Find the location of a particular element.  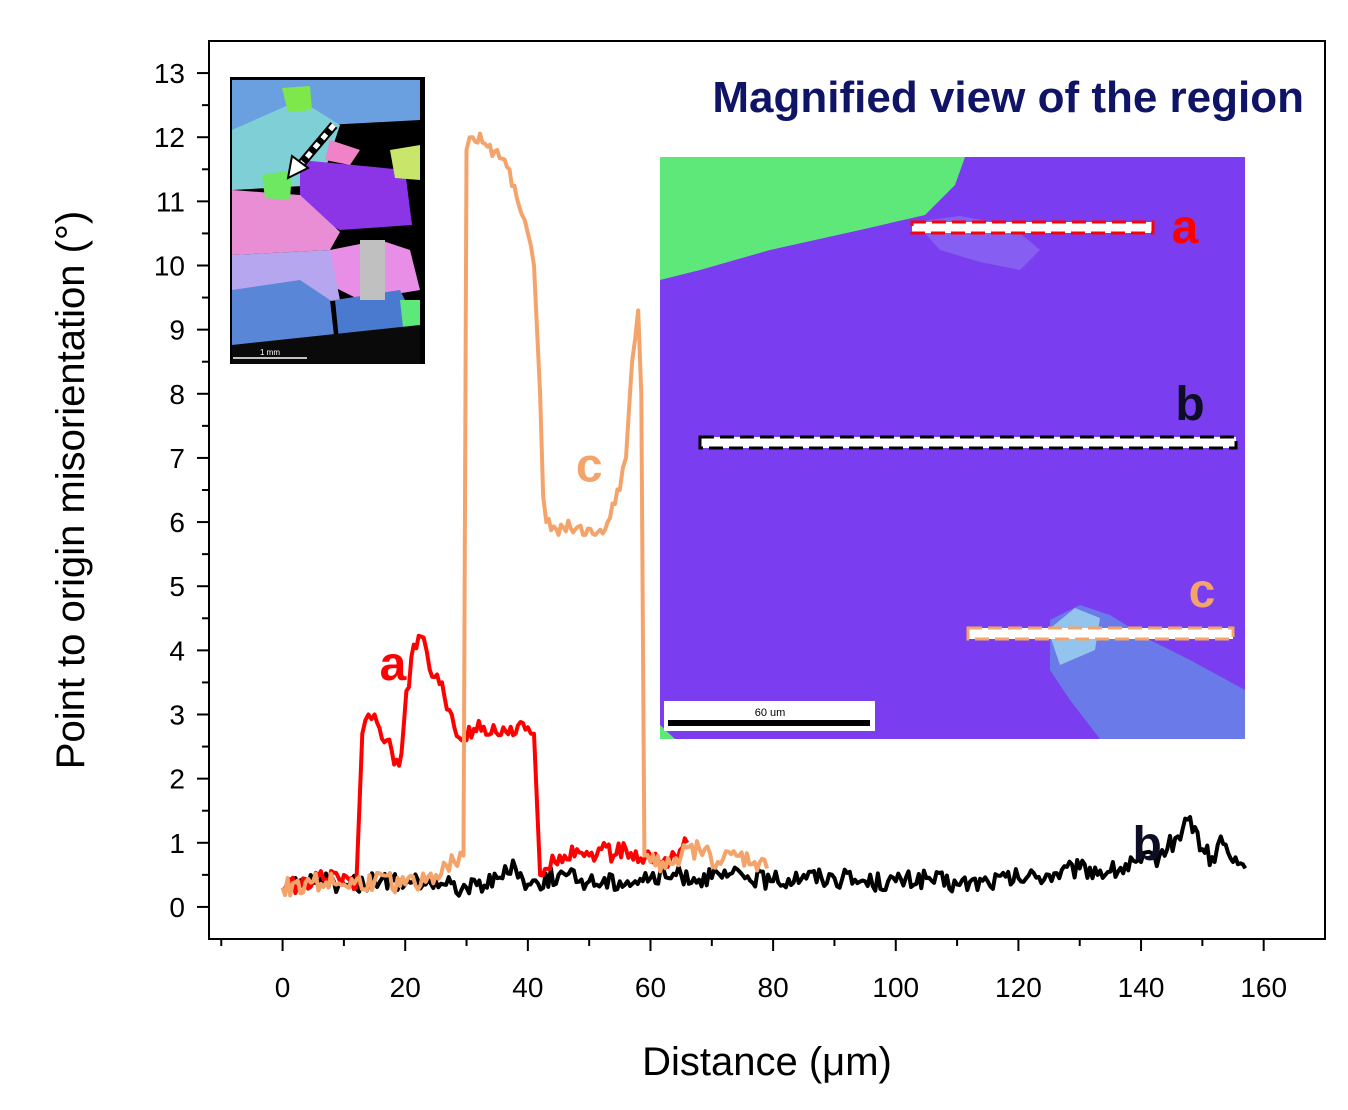

overview-map-edge is located at coordinates (326, 344).